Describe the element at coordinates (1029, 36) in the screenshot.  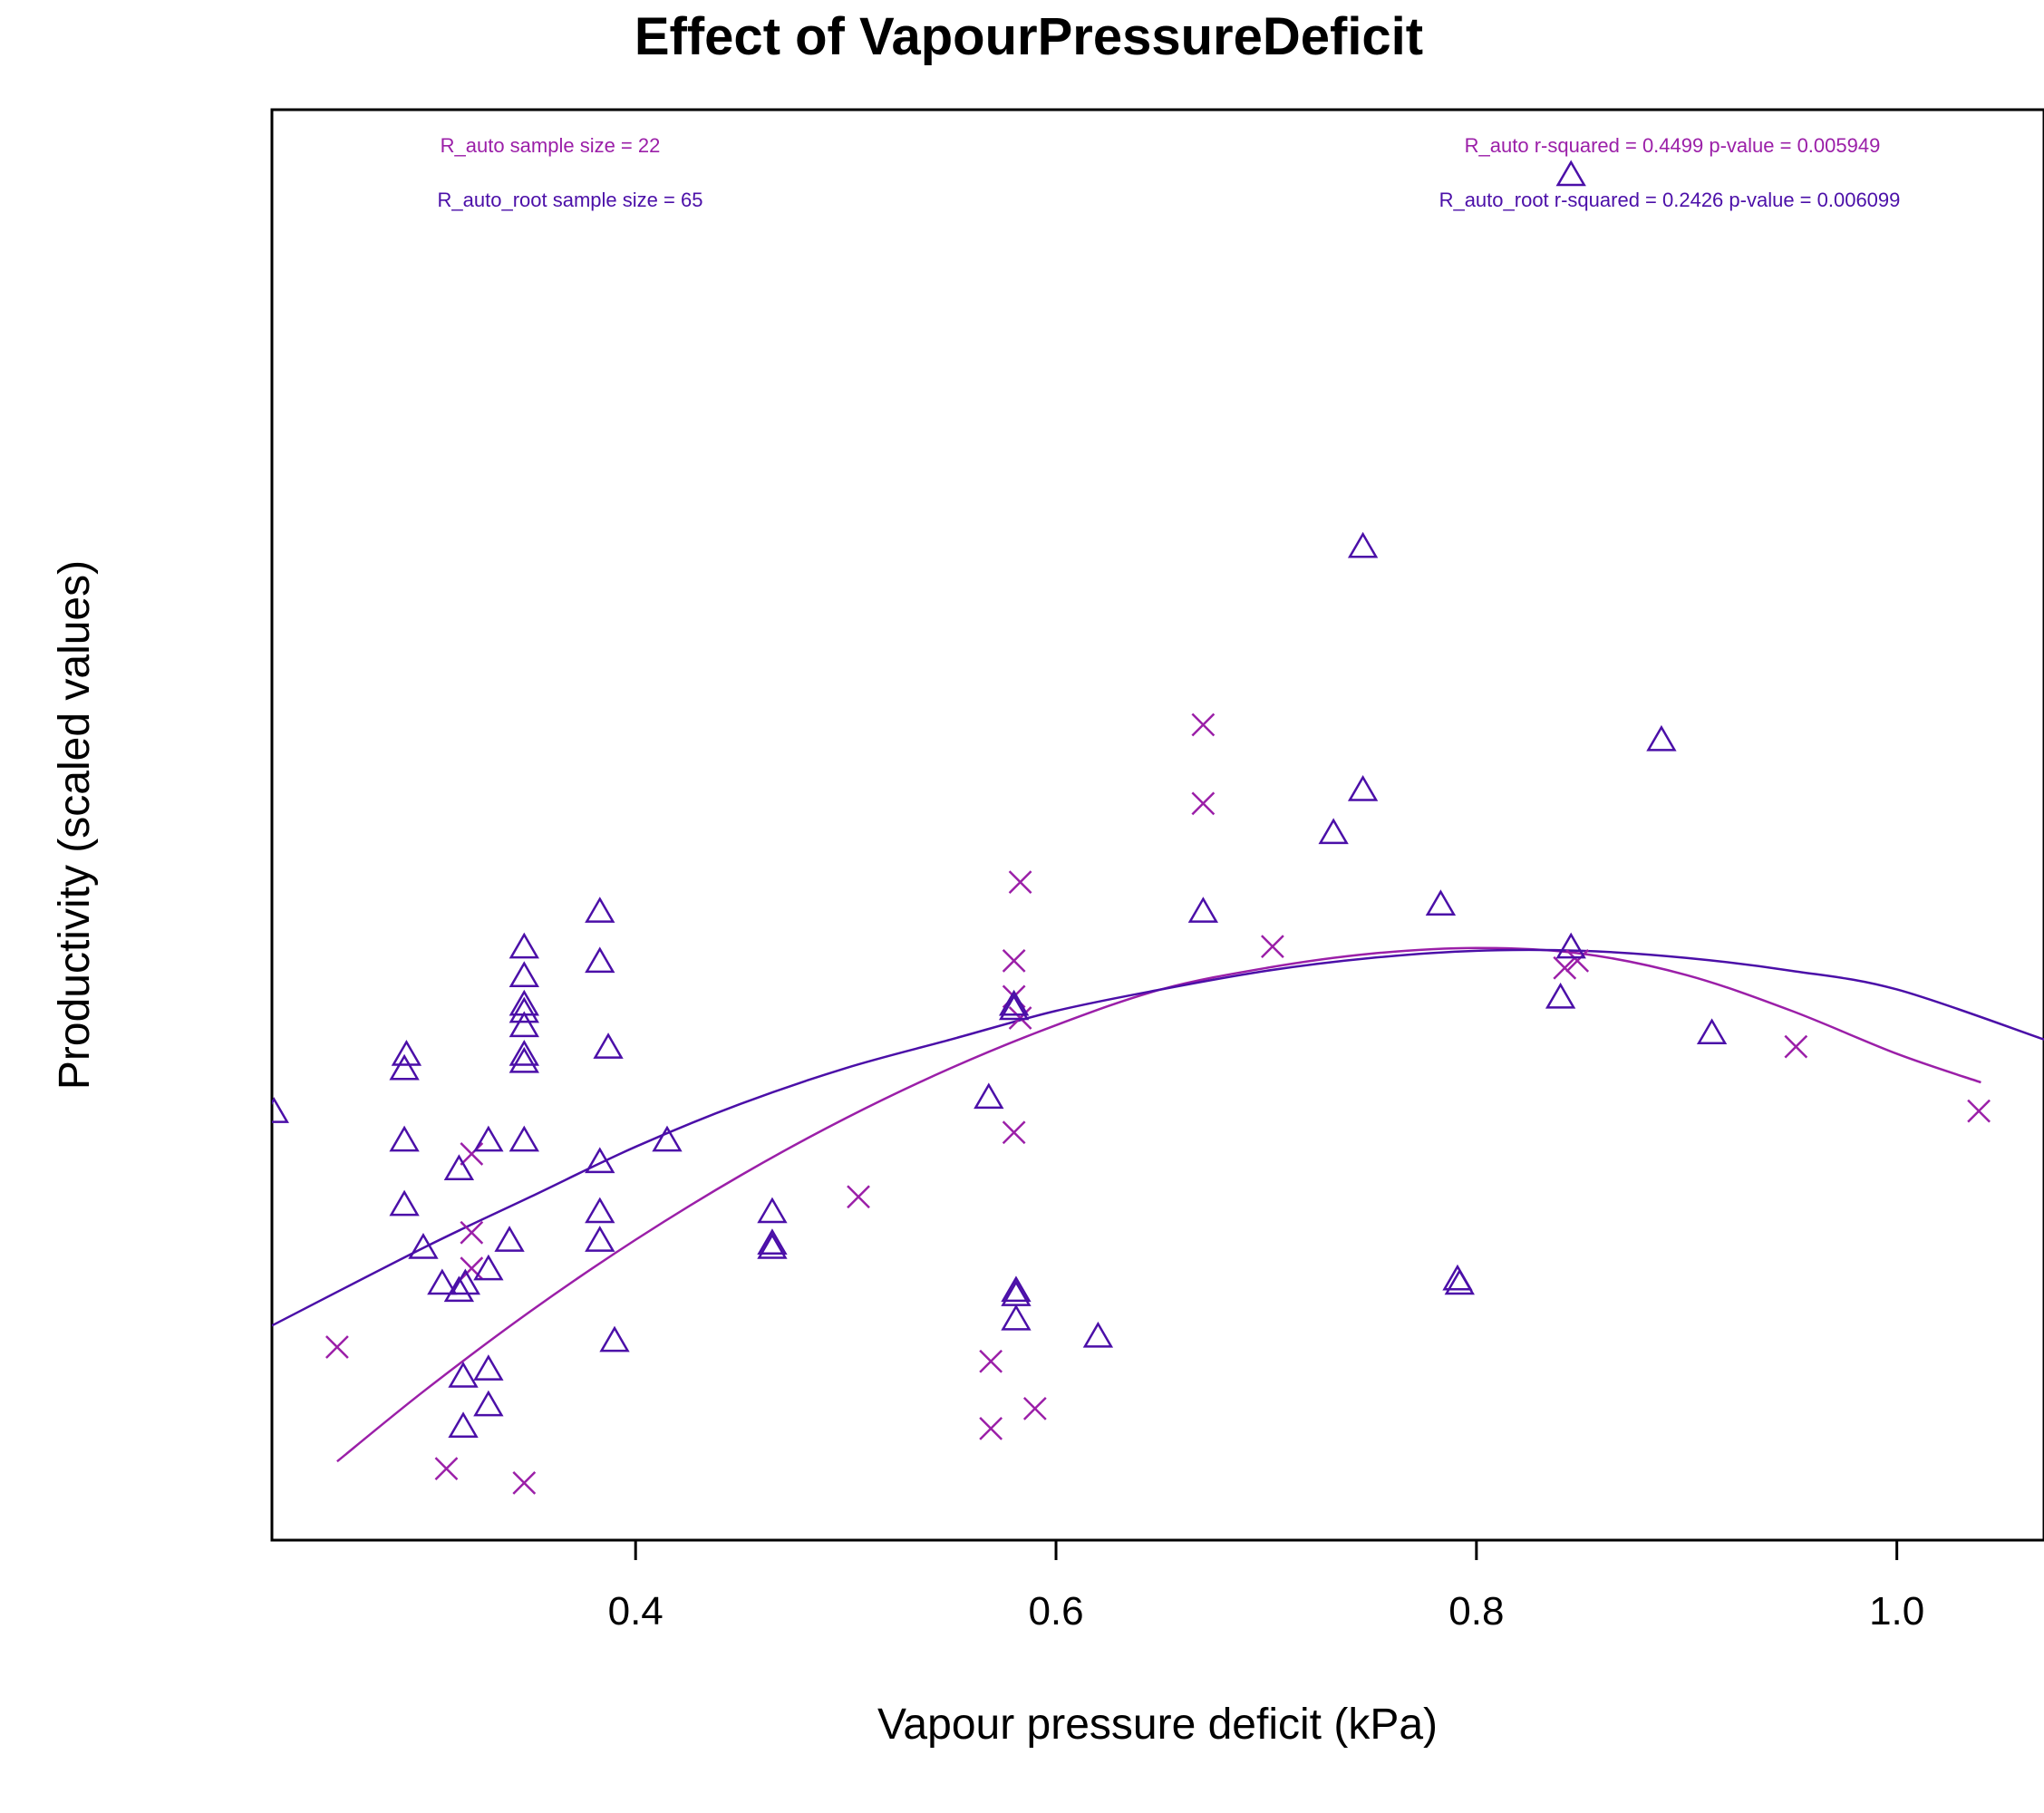
I see `chart-title: Effect of VapourPressureDeficit` at that location.